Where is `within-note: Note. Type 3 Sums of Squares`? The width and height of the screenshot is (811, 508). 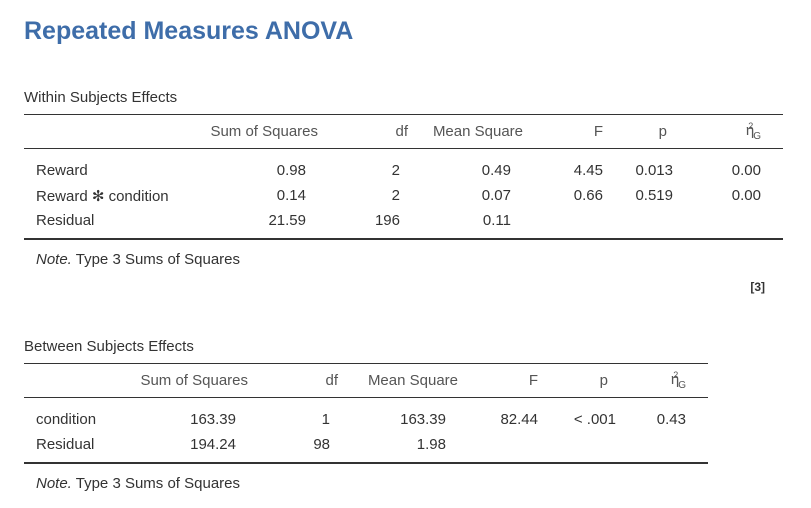 within-note: Note. Type 3 Sums of Squares is located at coordinates (138, 259).